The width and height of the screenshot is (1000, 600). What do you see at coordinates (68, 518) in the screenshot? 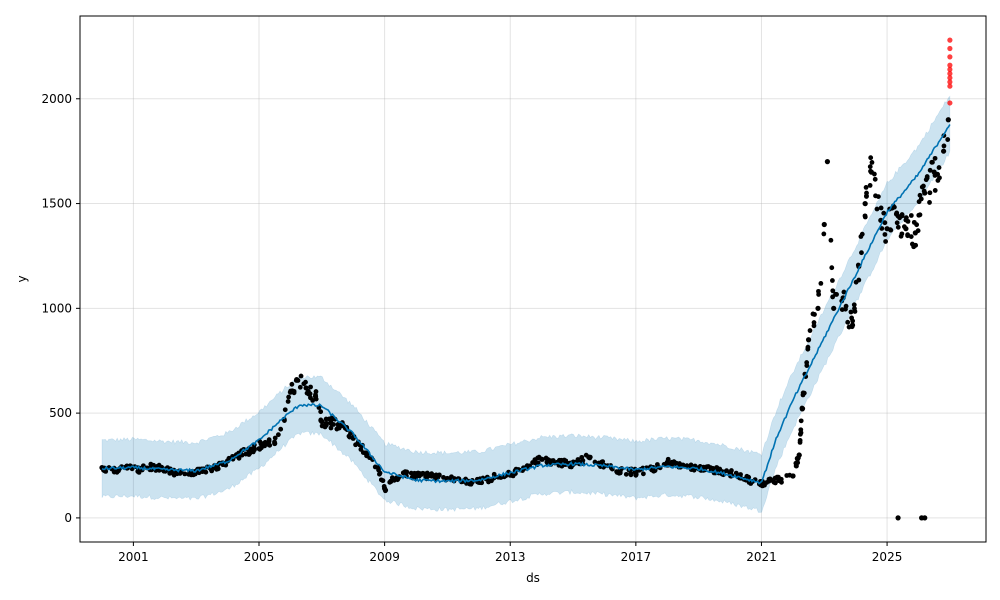
I see `y-tick-label: 0` at bounding box center [68, 518].